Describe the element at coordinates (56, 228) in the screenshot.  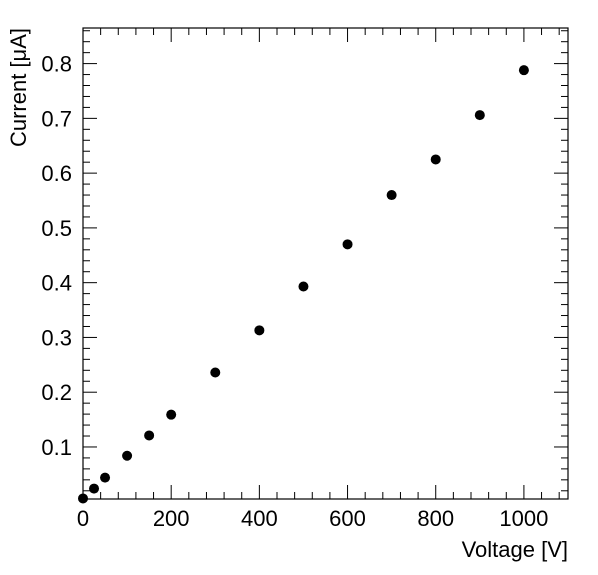
I see `y-tick-label: 0.5` at that location.